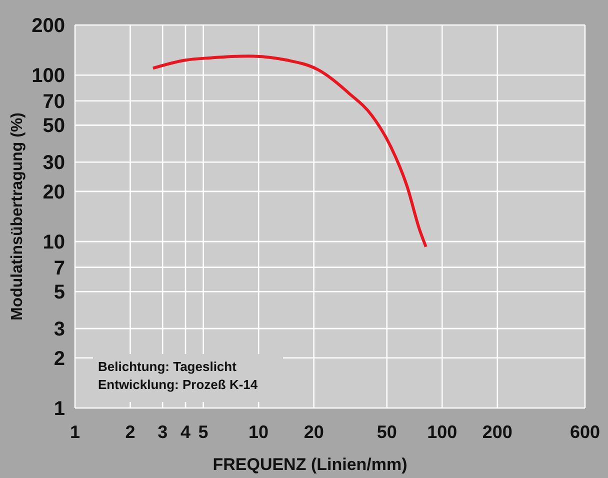  Describe the element at coordinates (185, 432) in the screenshot. I see `x-tick-label: 4` at that location.